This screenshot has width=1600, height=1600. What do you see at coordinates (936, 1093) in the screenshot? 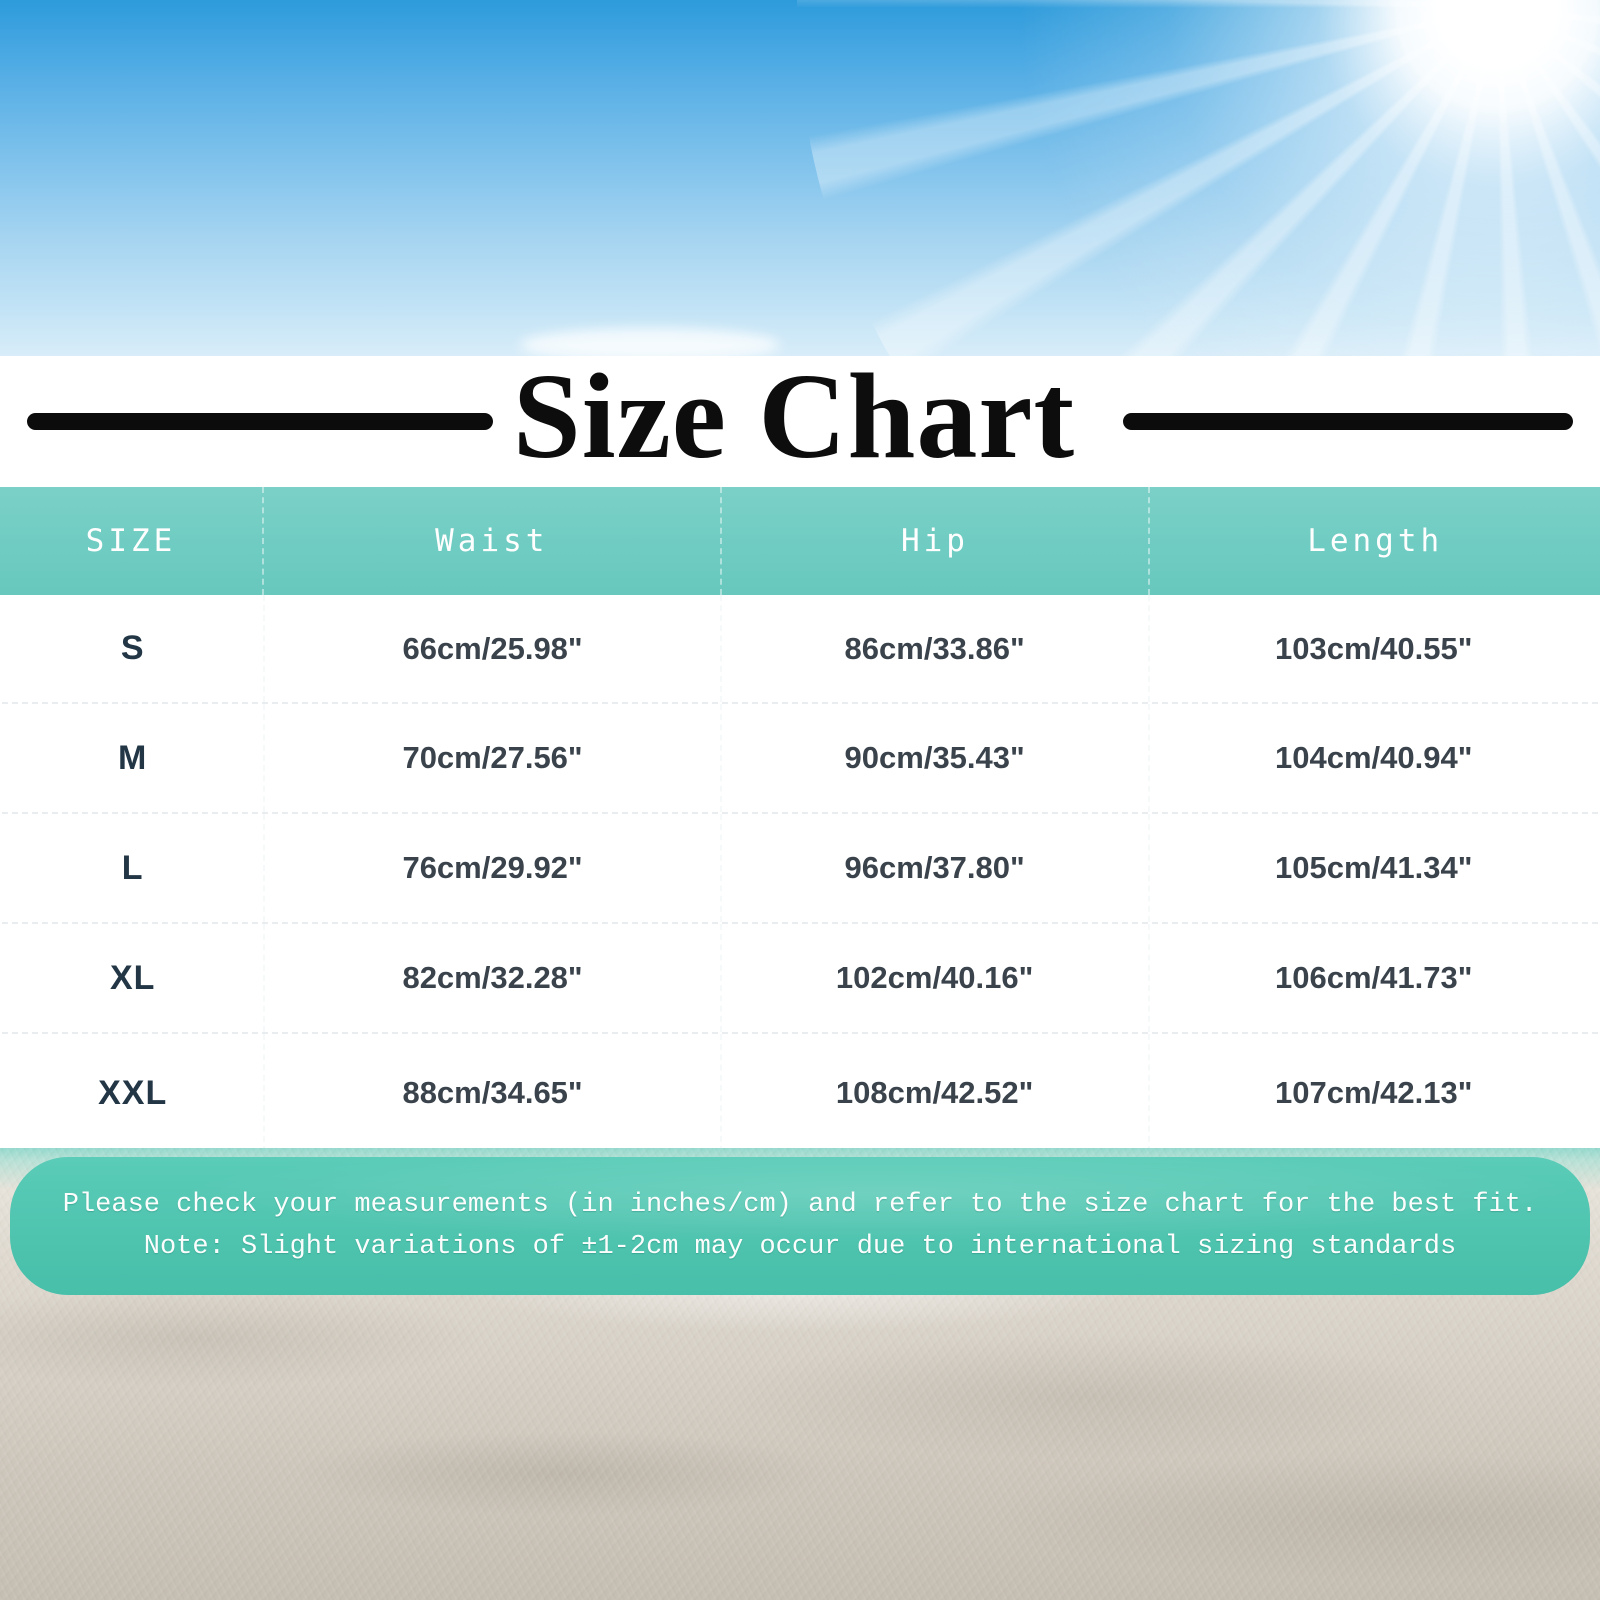
I see `table-cell: 108cm/42.52"` at bounding box center [936, 1093].